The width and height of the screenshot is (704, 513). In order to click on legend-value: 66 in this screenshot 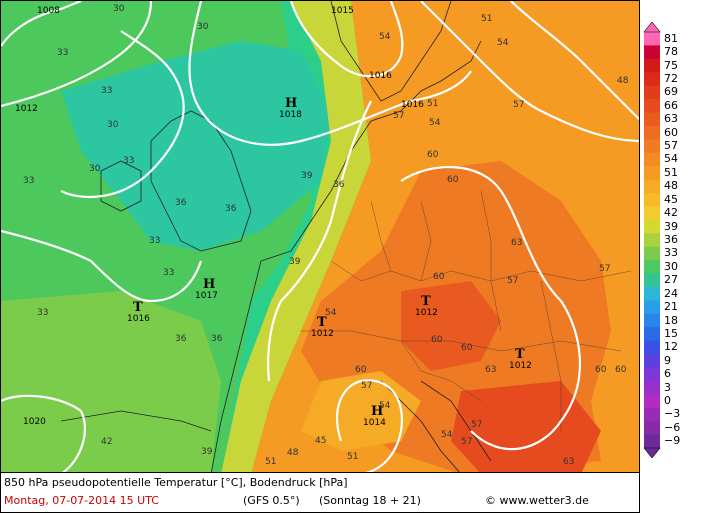, I will do `click(671, 105)`.